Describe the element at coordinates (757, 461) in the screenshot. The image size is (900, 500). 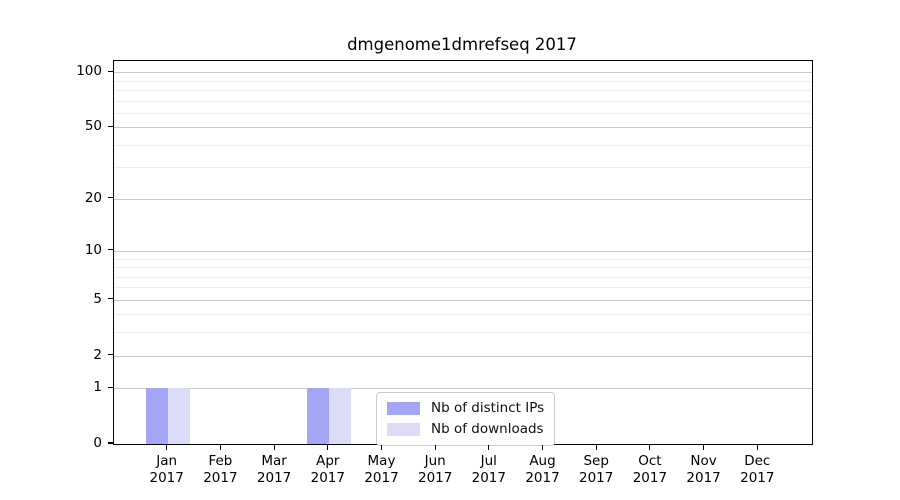
I see `x-tick-month: Dec` at that location.